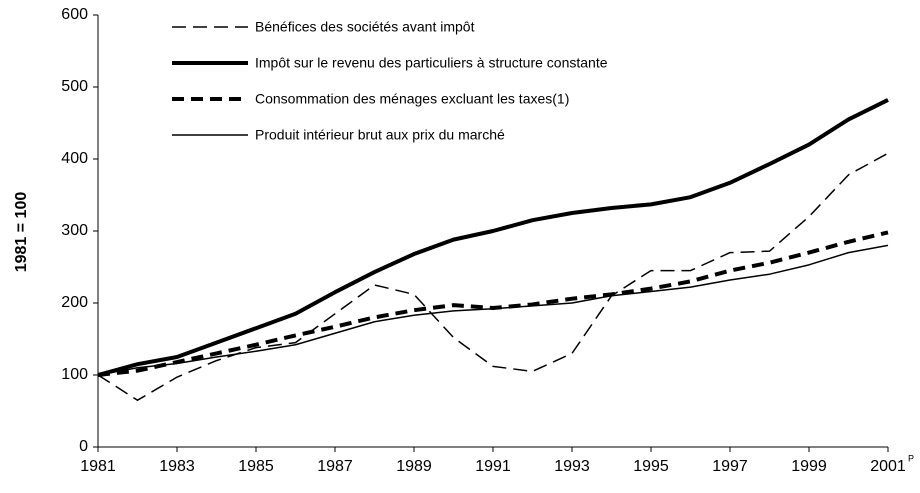 The width and height of the screenshot is (920, 493). Describe the element at coordinates (74, 302) in the screenshot. I see `y-tick-label: 200` at that location.